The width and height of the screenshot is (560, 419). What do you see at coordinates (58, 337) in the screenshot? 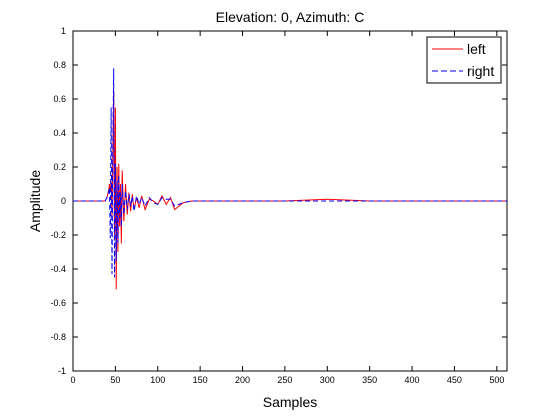
I see `y-tick-label: -0.8` at bounding box center [58, 337].